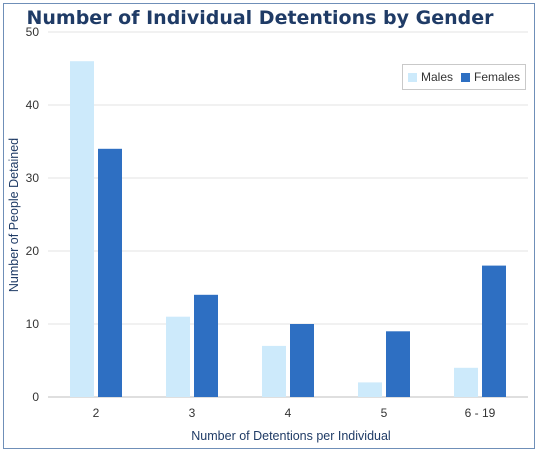  Describe the element at coordinates (33, 251) in the screenshot. I see `y-tick-label: 20` at that location.